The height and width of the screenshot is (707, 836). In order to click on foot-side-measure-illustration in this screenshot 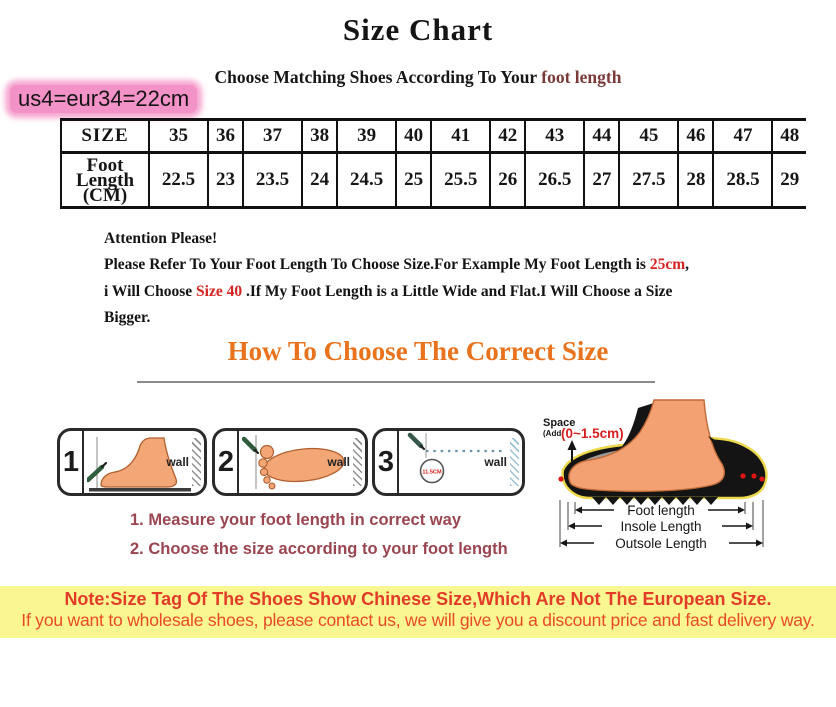, I will do `click(139, 464)`.